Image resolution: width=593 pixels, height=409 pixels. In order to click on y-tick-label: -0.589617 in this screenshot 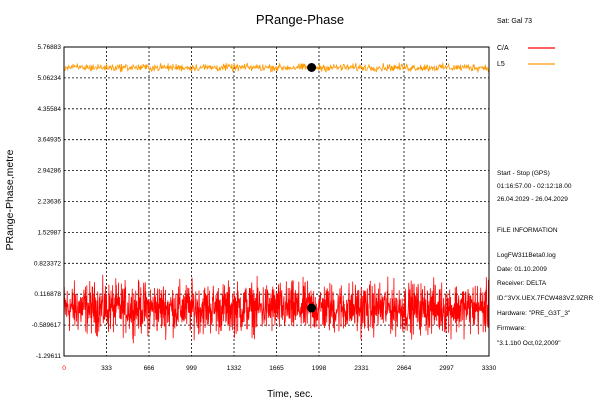, I will do `click(47, 325)`.